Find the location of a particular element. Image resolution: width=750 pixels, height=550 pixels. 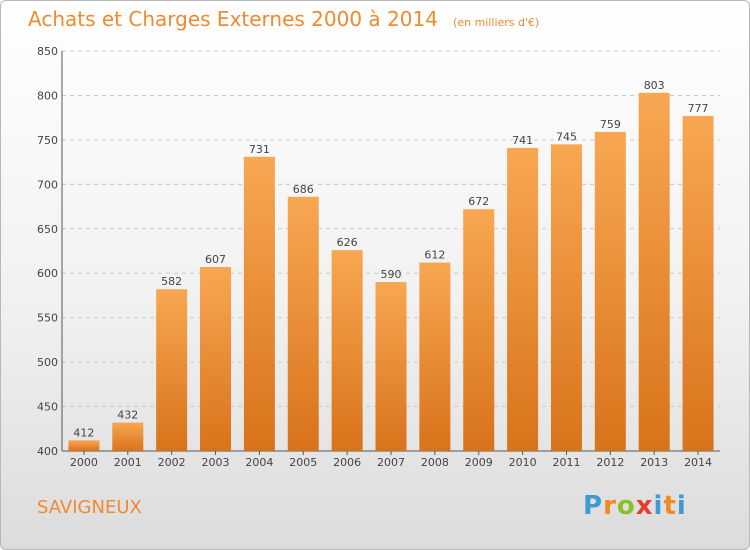

logo-letter: P is located at coordinates (593, 506).